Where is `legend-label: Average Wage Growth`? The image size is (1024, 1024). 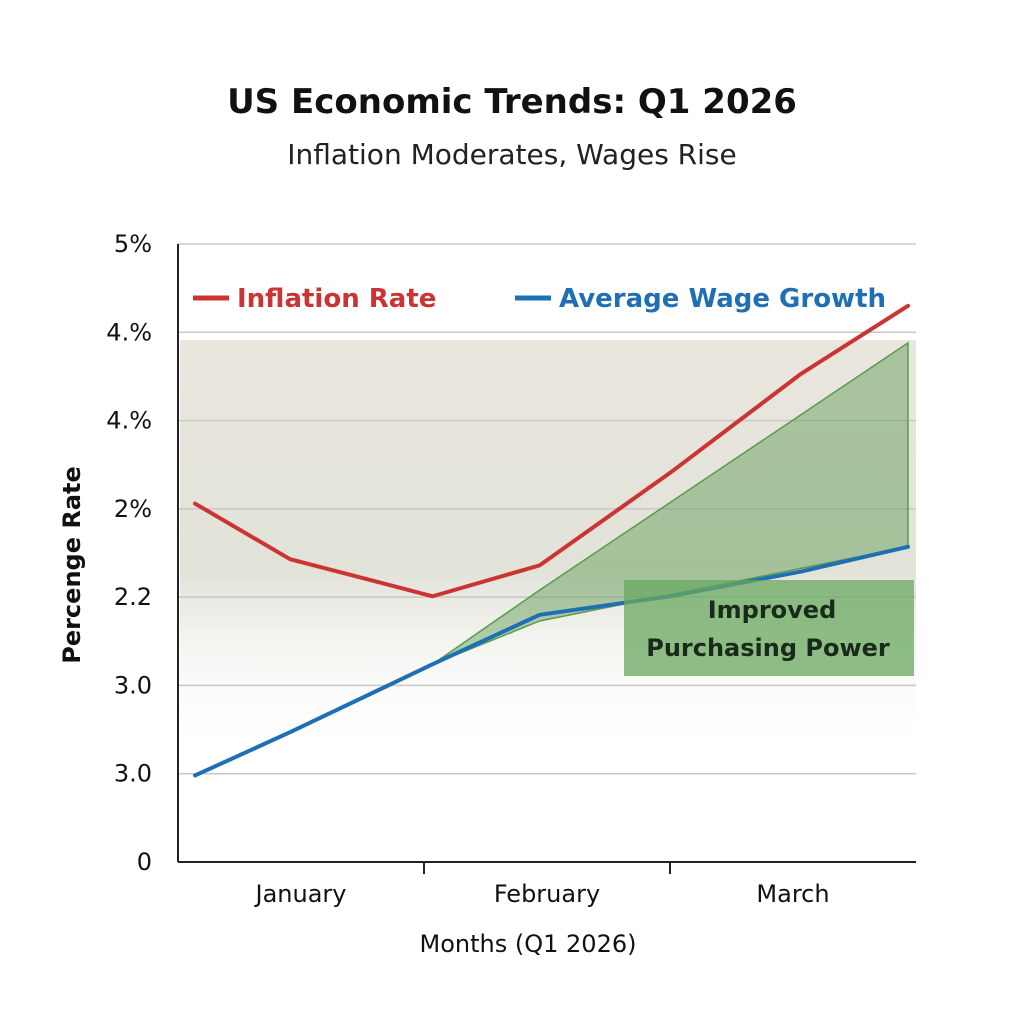
legend-label: Average Wage Growth is located at coordinates (722, 299).